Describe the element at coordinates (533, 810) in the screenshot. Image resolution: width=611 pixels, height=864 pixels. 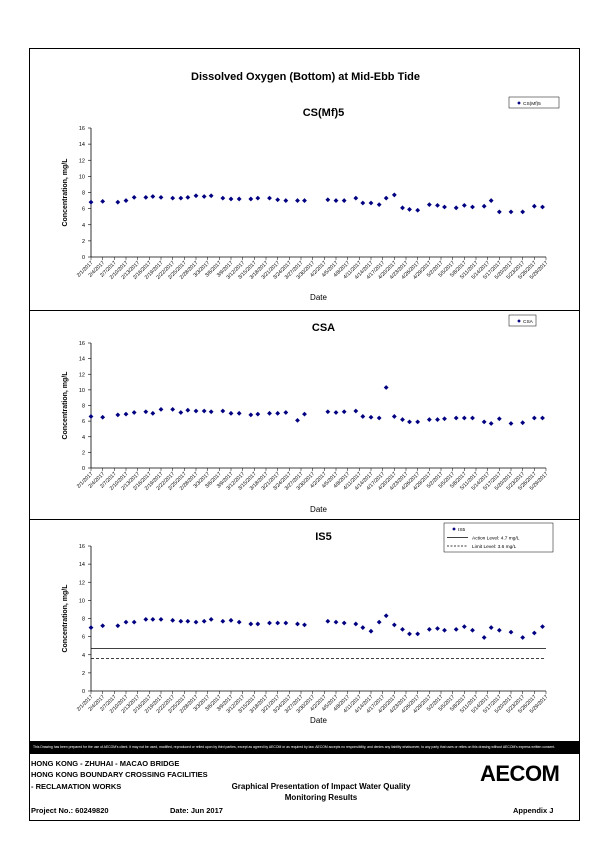
I see `appendix-label: Appendix J` at that location.